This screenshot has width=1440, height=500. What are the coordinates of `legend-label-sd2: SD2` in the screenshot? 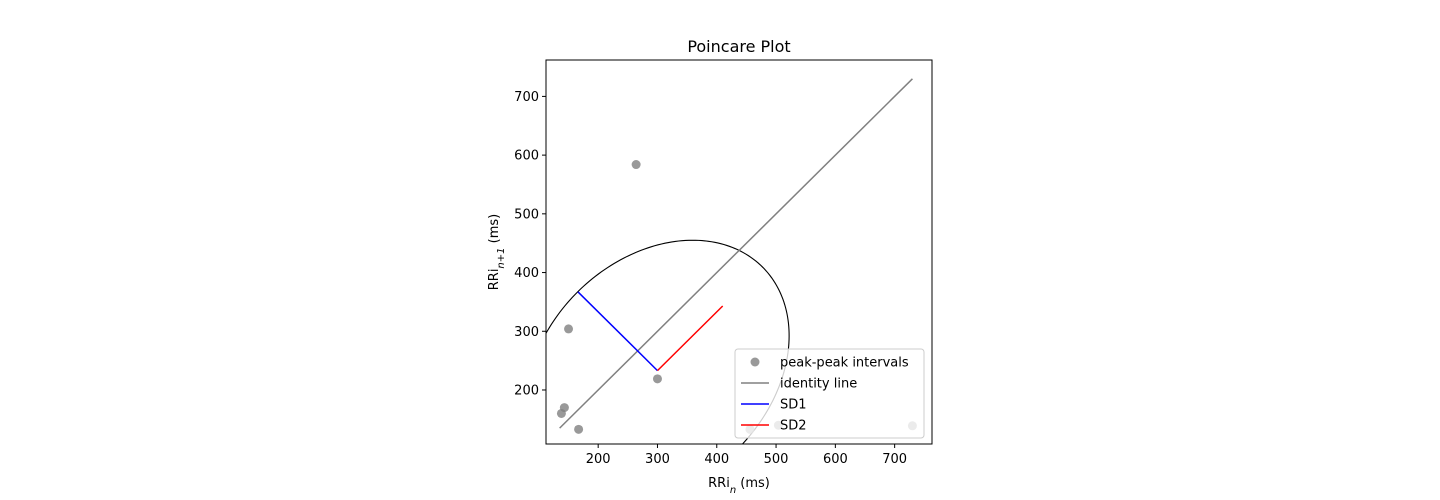 It's located at (793, 426).